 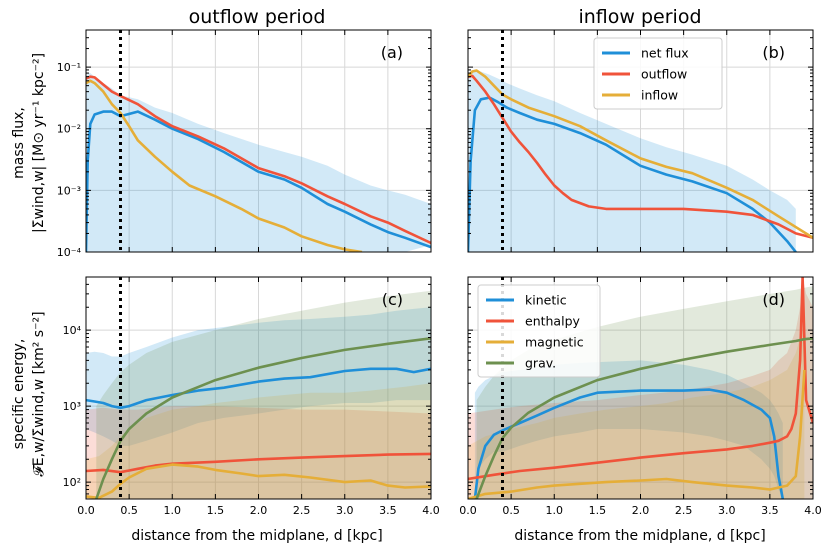 I want to click on title-inflow-period: inflow period, so click(x=639, y=17).